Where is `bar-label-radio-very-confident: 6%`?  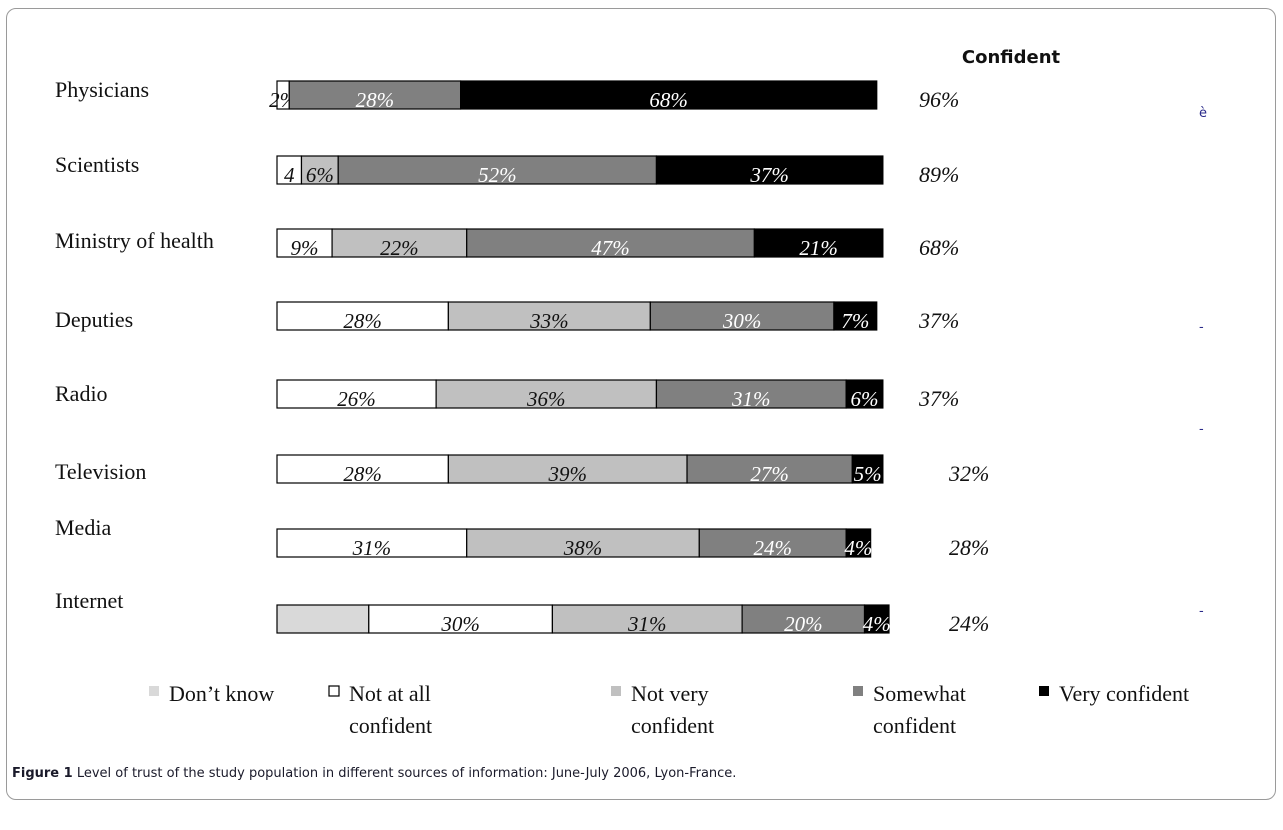 bar-label-radio-very-confident: 6% is located at coordinates (865, 399).